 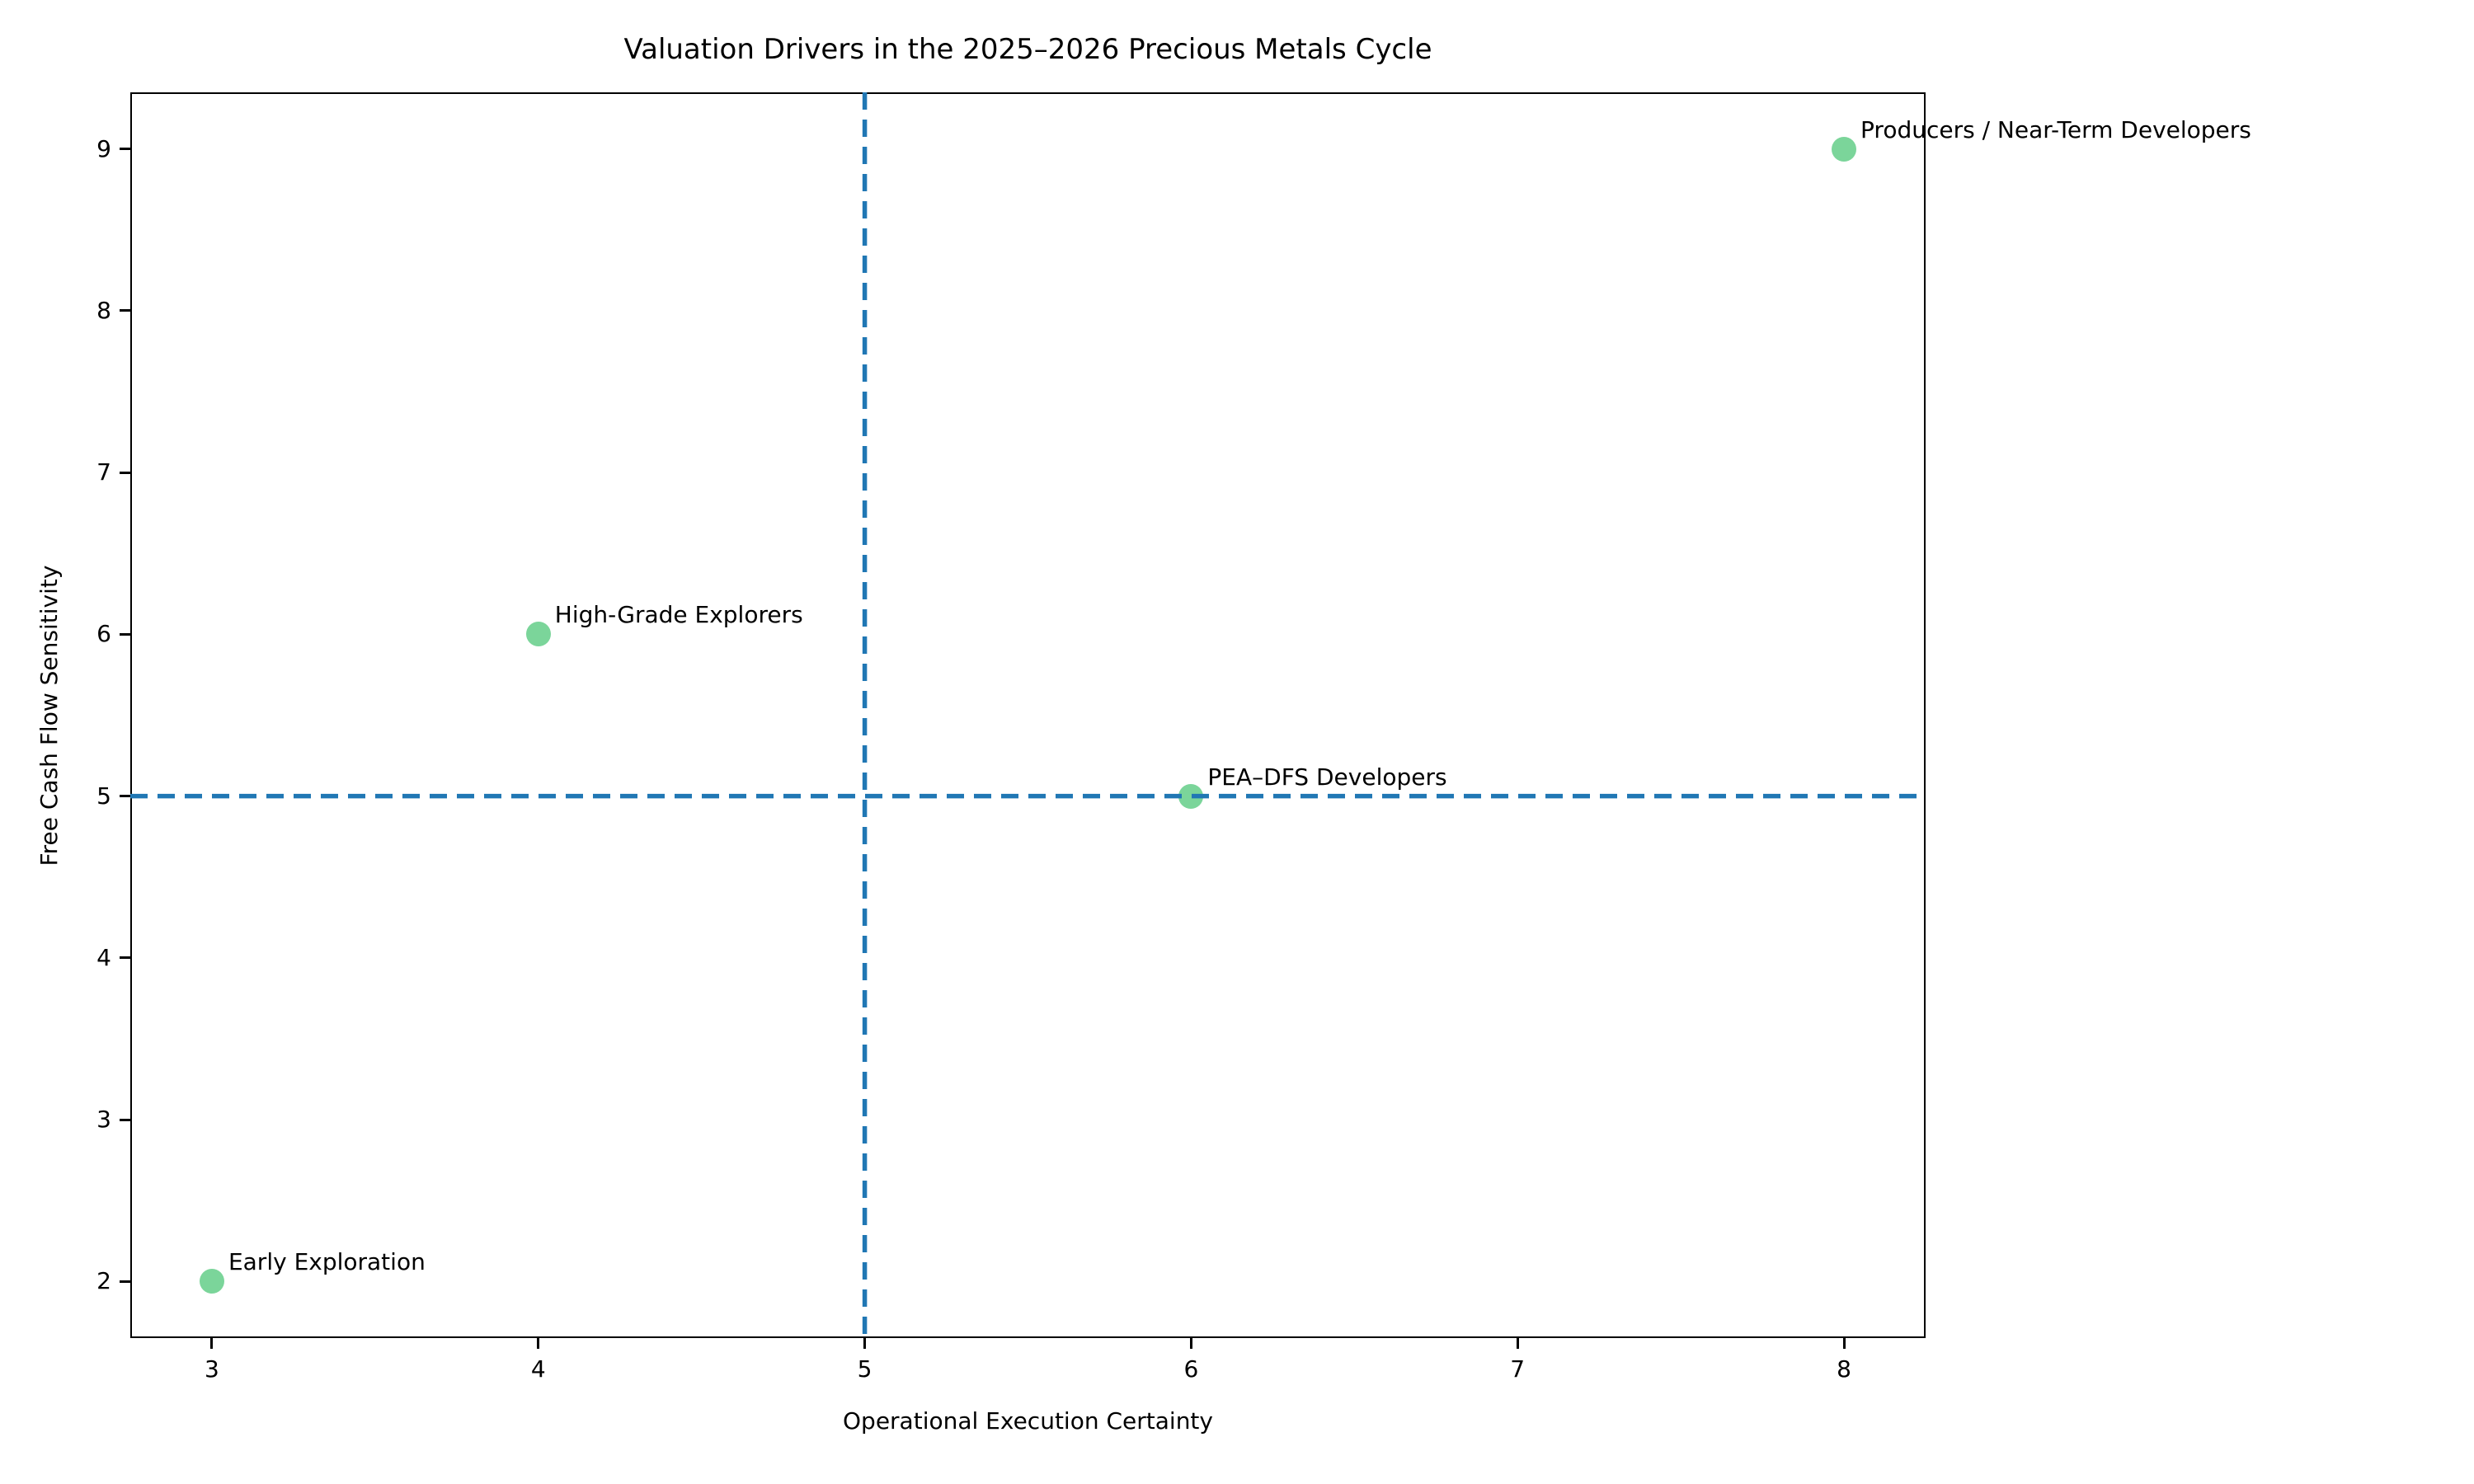 What do you see at coordinates (678, 615) in the screenshot?
I see `point-label: High-Grade Explorers` at bounding box center [678, 615].